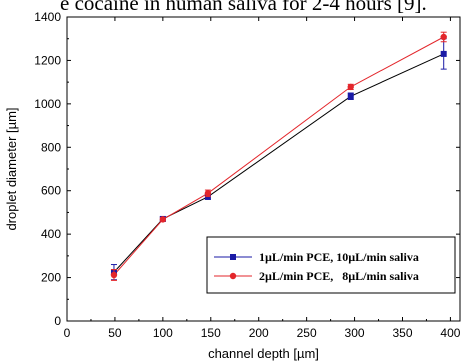 Image resolution: width=463 pixels, height=364 pixels. Describe the element at coordinates (339, 276) in the screenshot. I see `legend-label-series-2: 2µL/min PCE, 8µL/min saliva` at that location.